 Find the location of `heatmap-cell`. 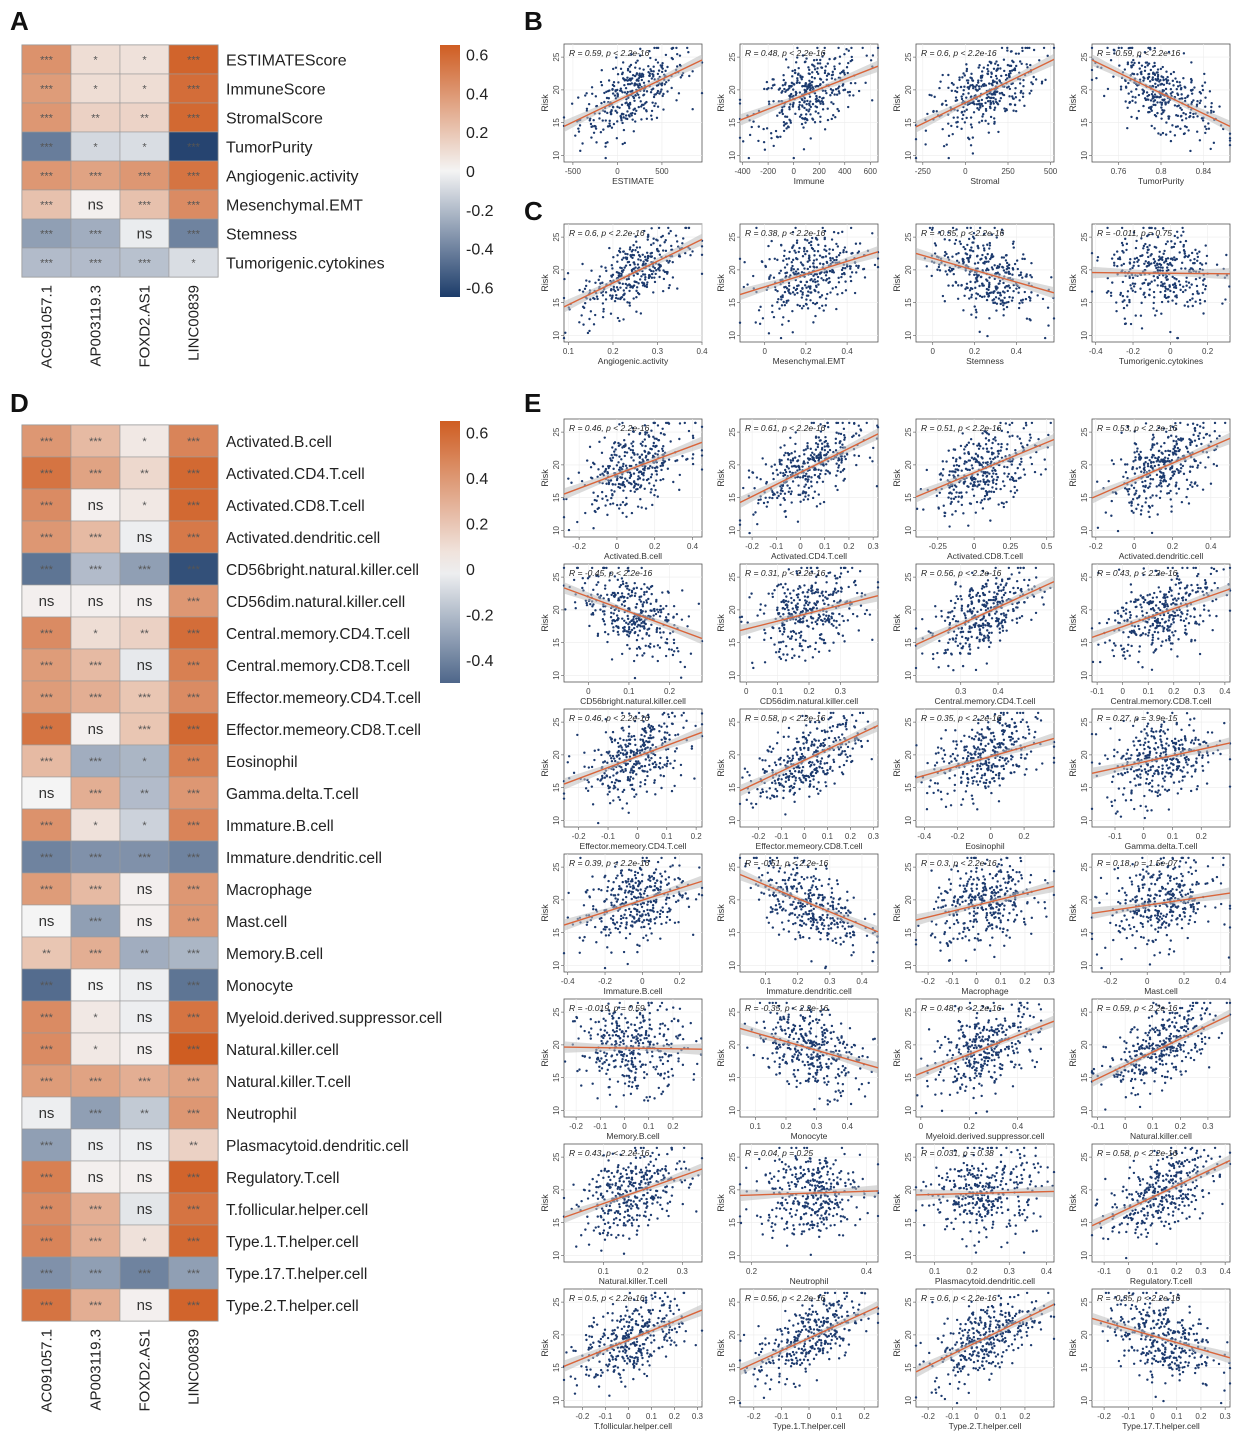

heatmap-cell is located at coordinates (144, 537).